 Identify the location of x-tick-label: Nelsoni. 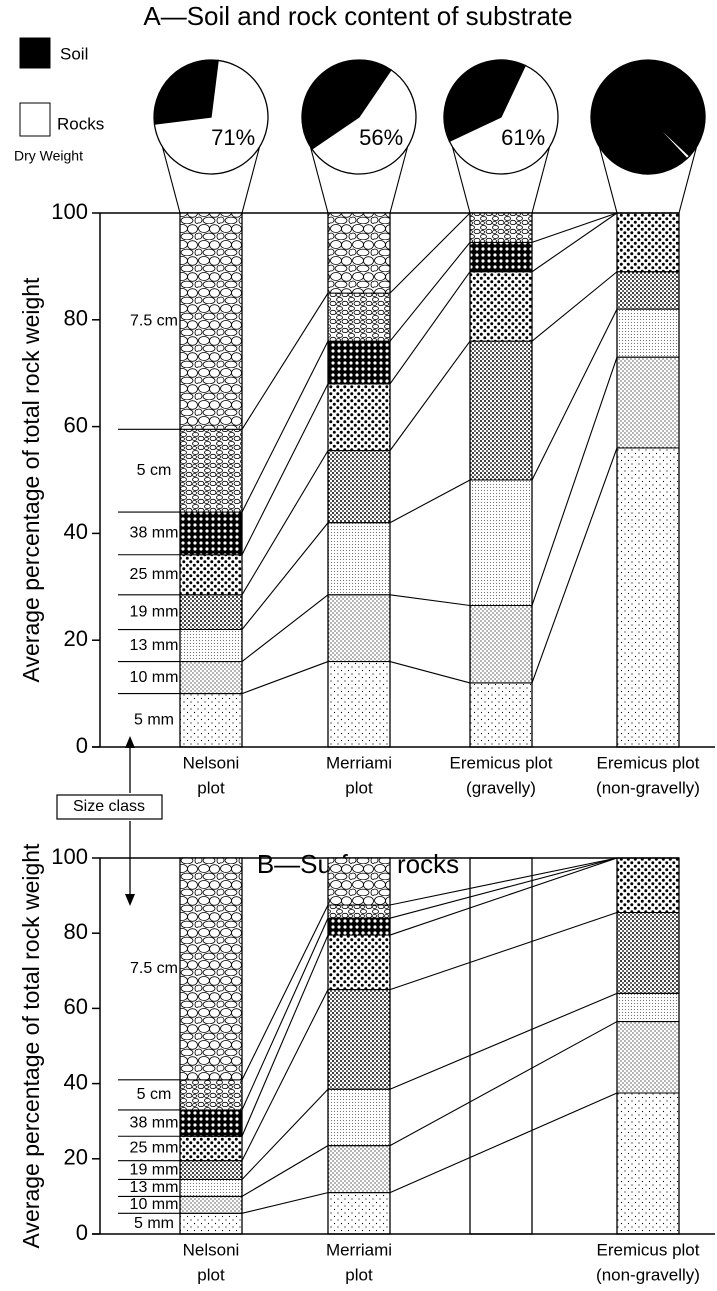
(211, 1249).